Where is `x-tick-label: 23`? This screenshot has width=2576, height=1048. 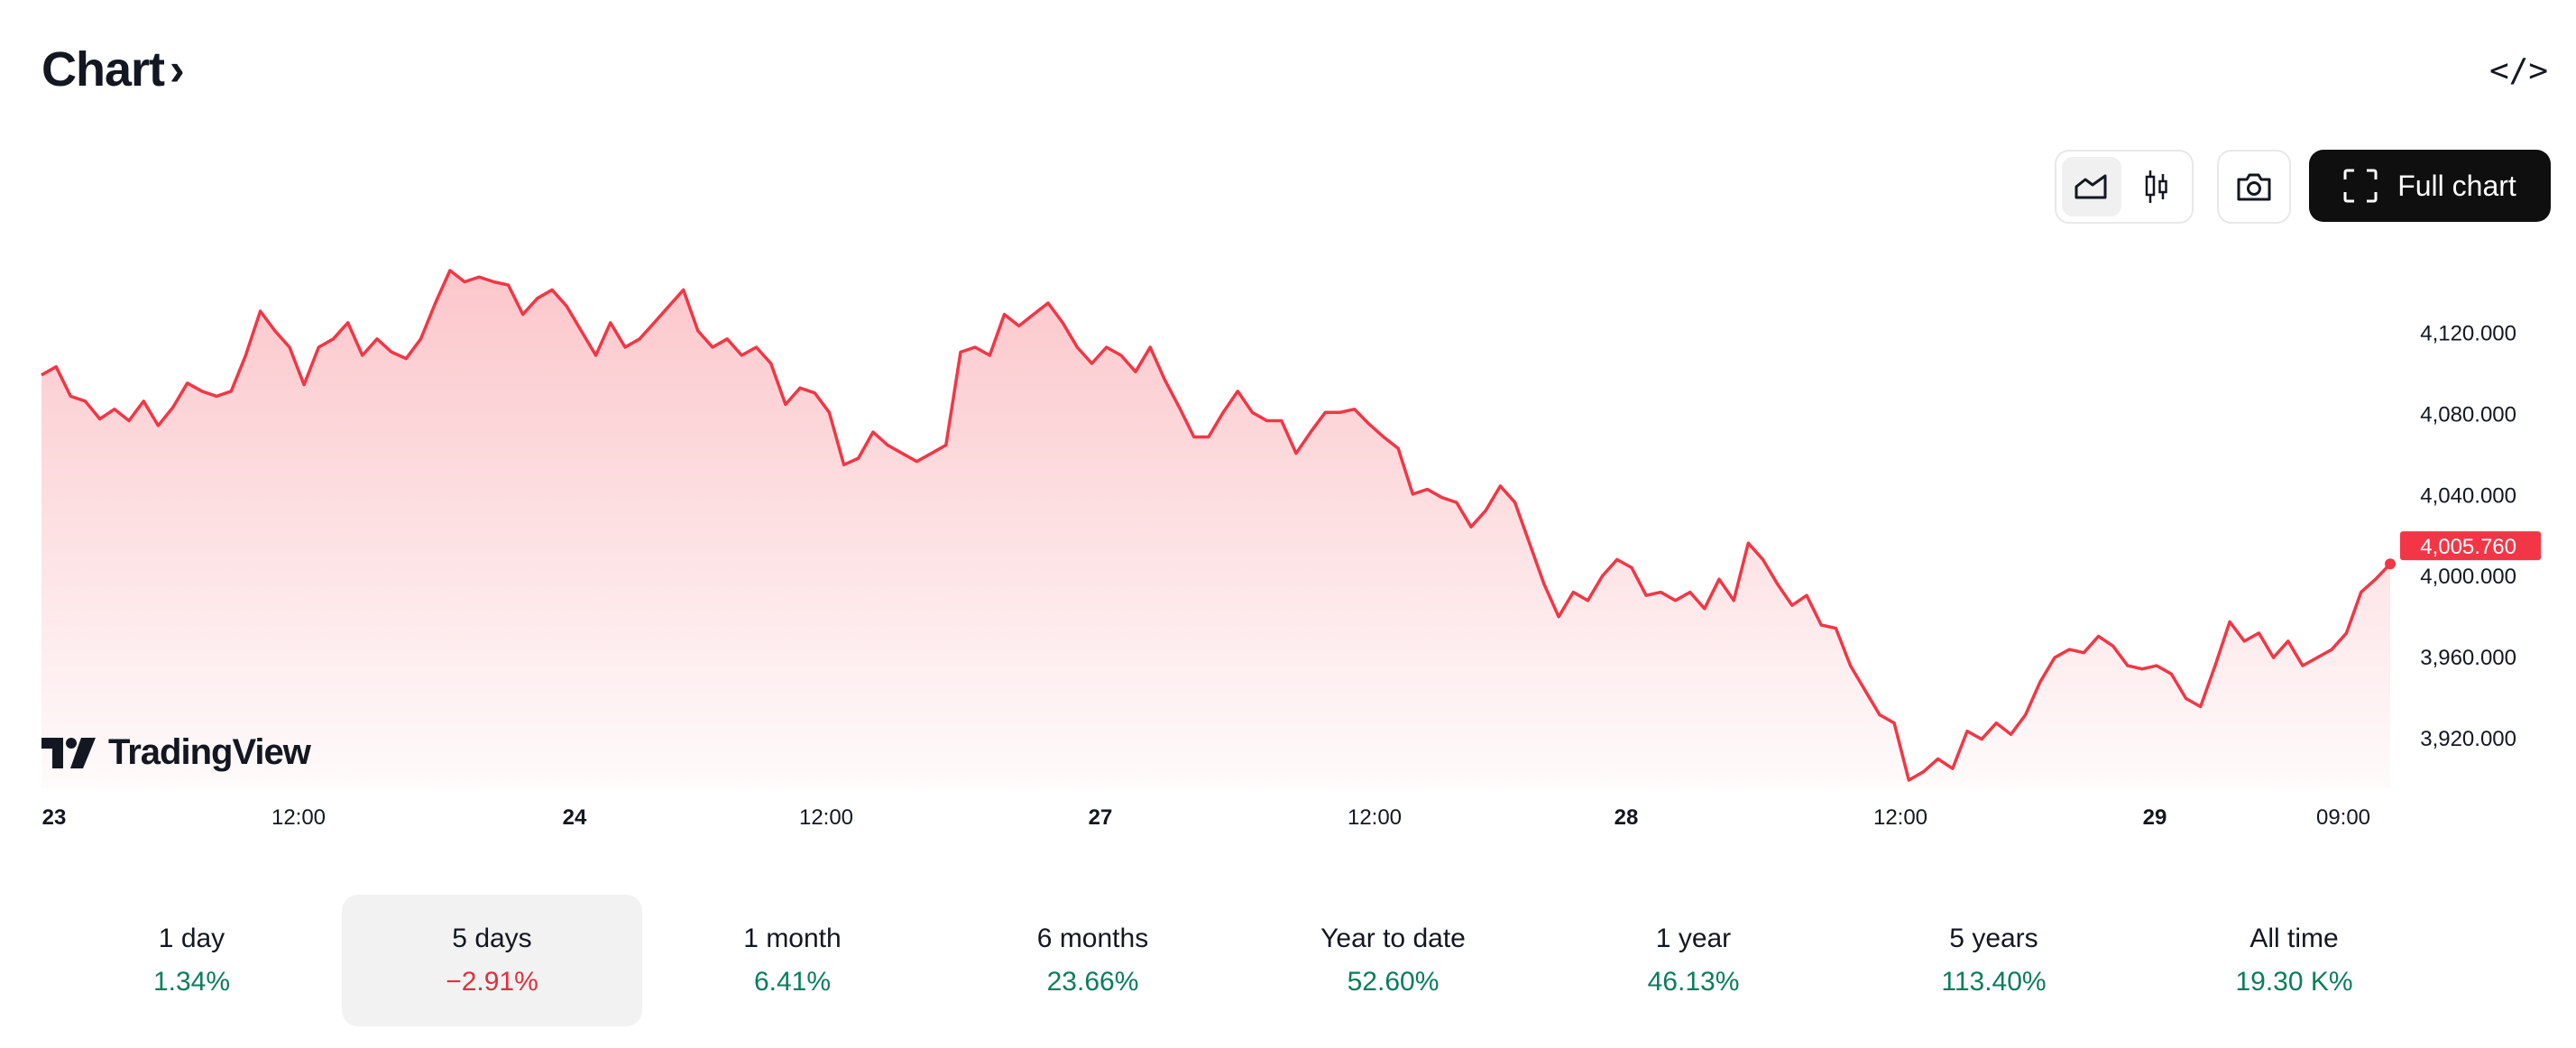 x-tick-label: 23 is located at coordinates (55, 818).